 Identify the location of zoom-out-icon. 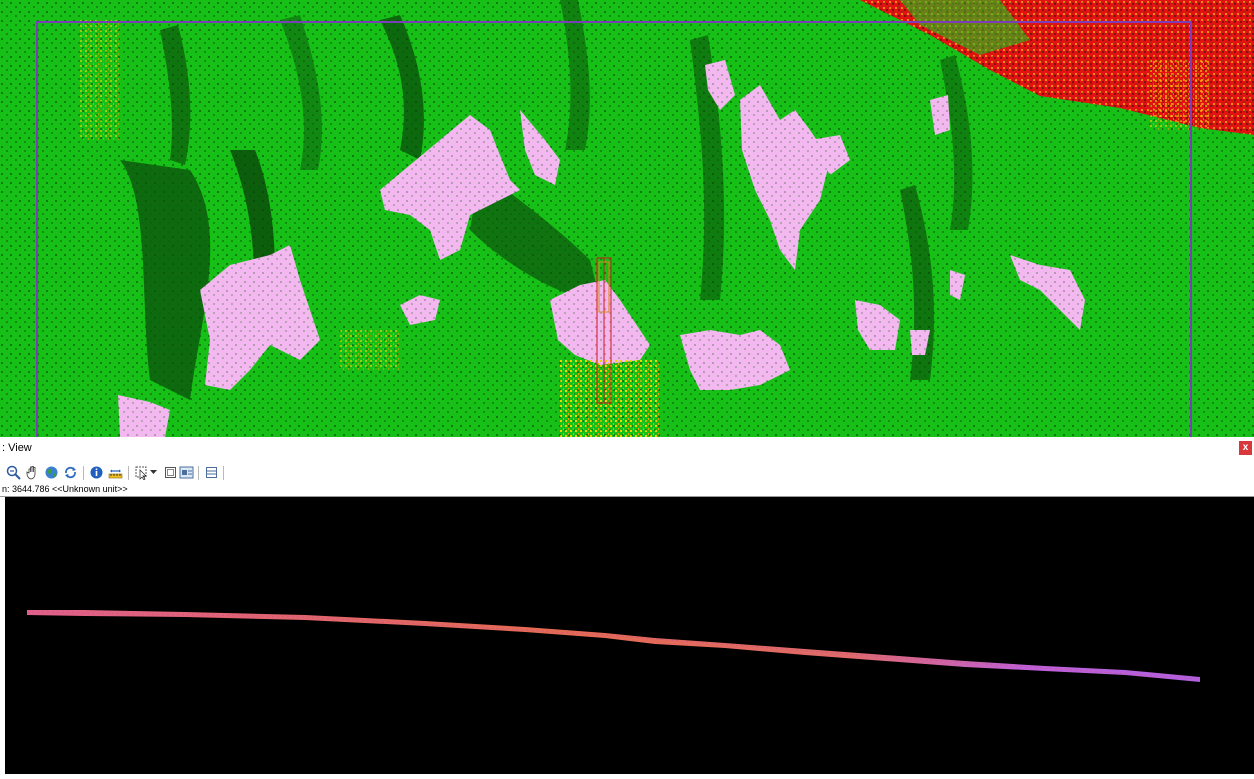
(13, 472).